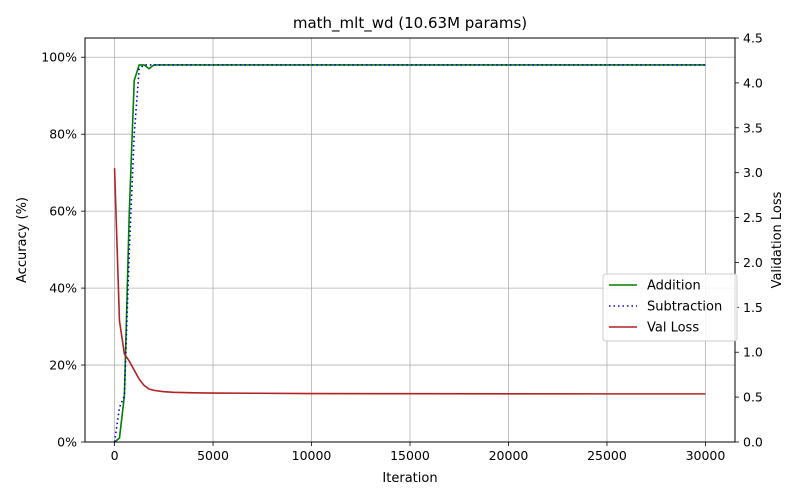 This screenshot has width=800, height=500. I want to click on y2-tick-label: 2.0, so click(753, 262).